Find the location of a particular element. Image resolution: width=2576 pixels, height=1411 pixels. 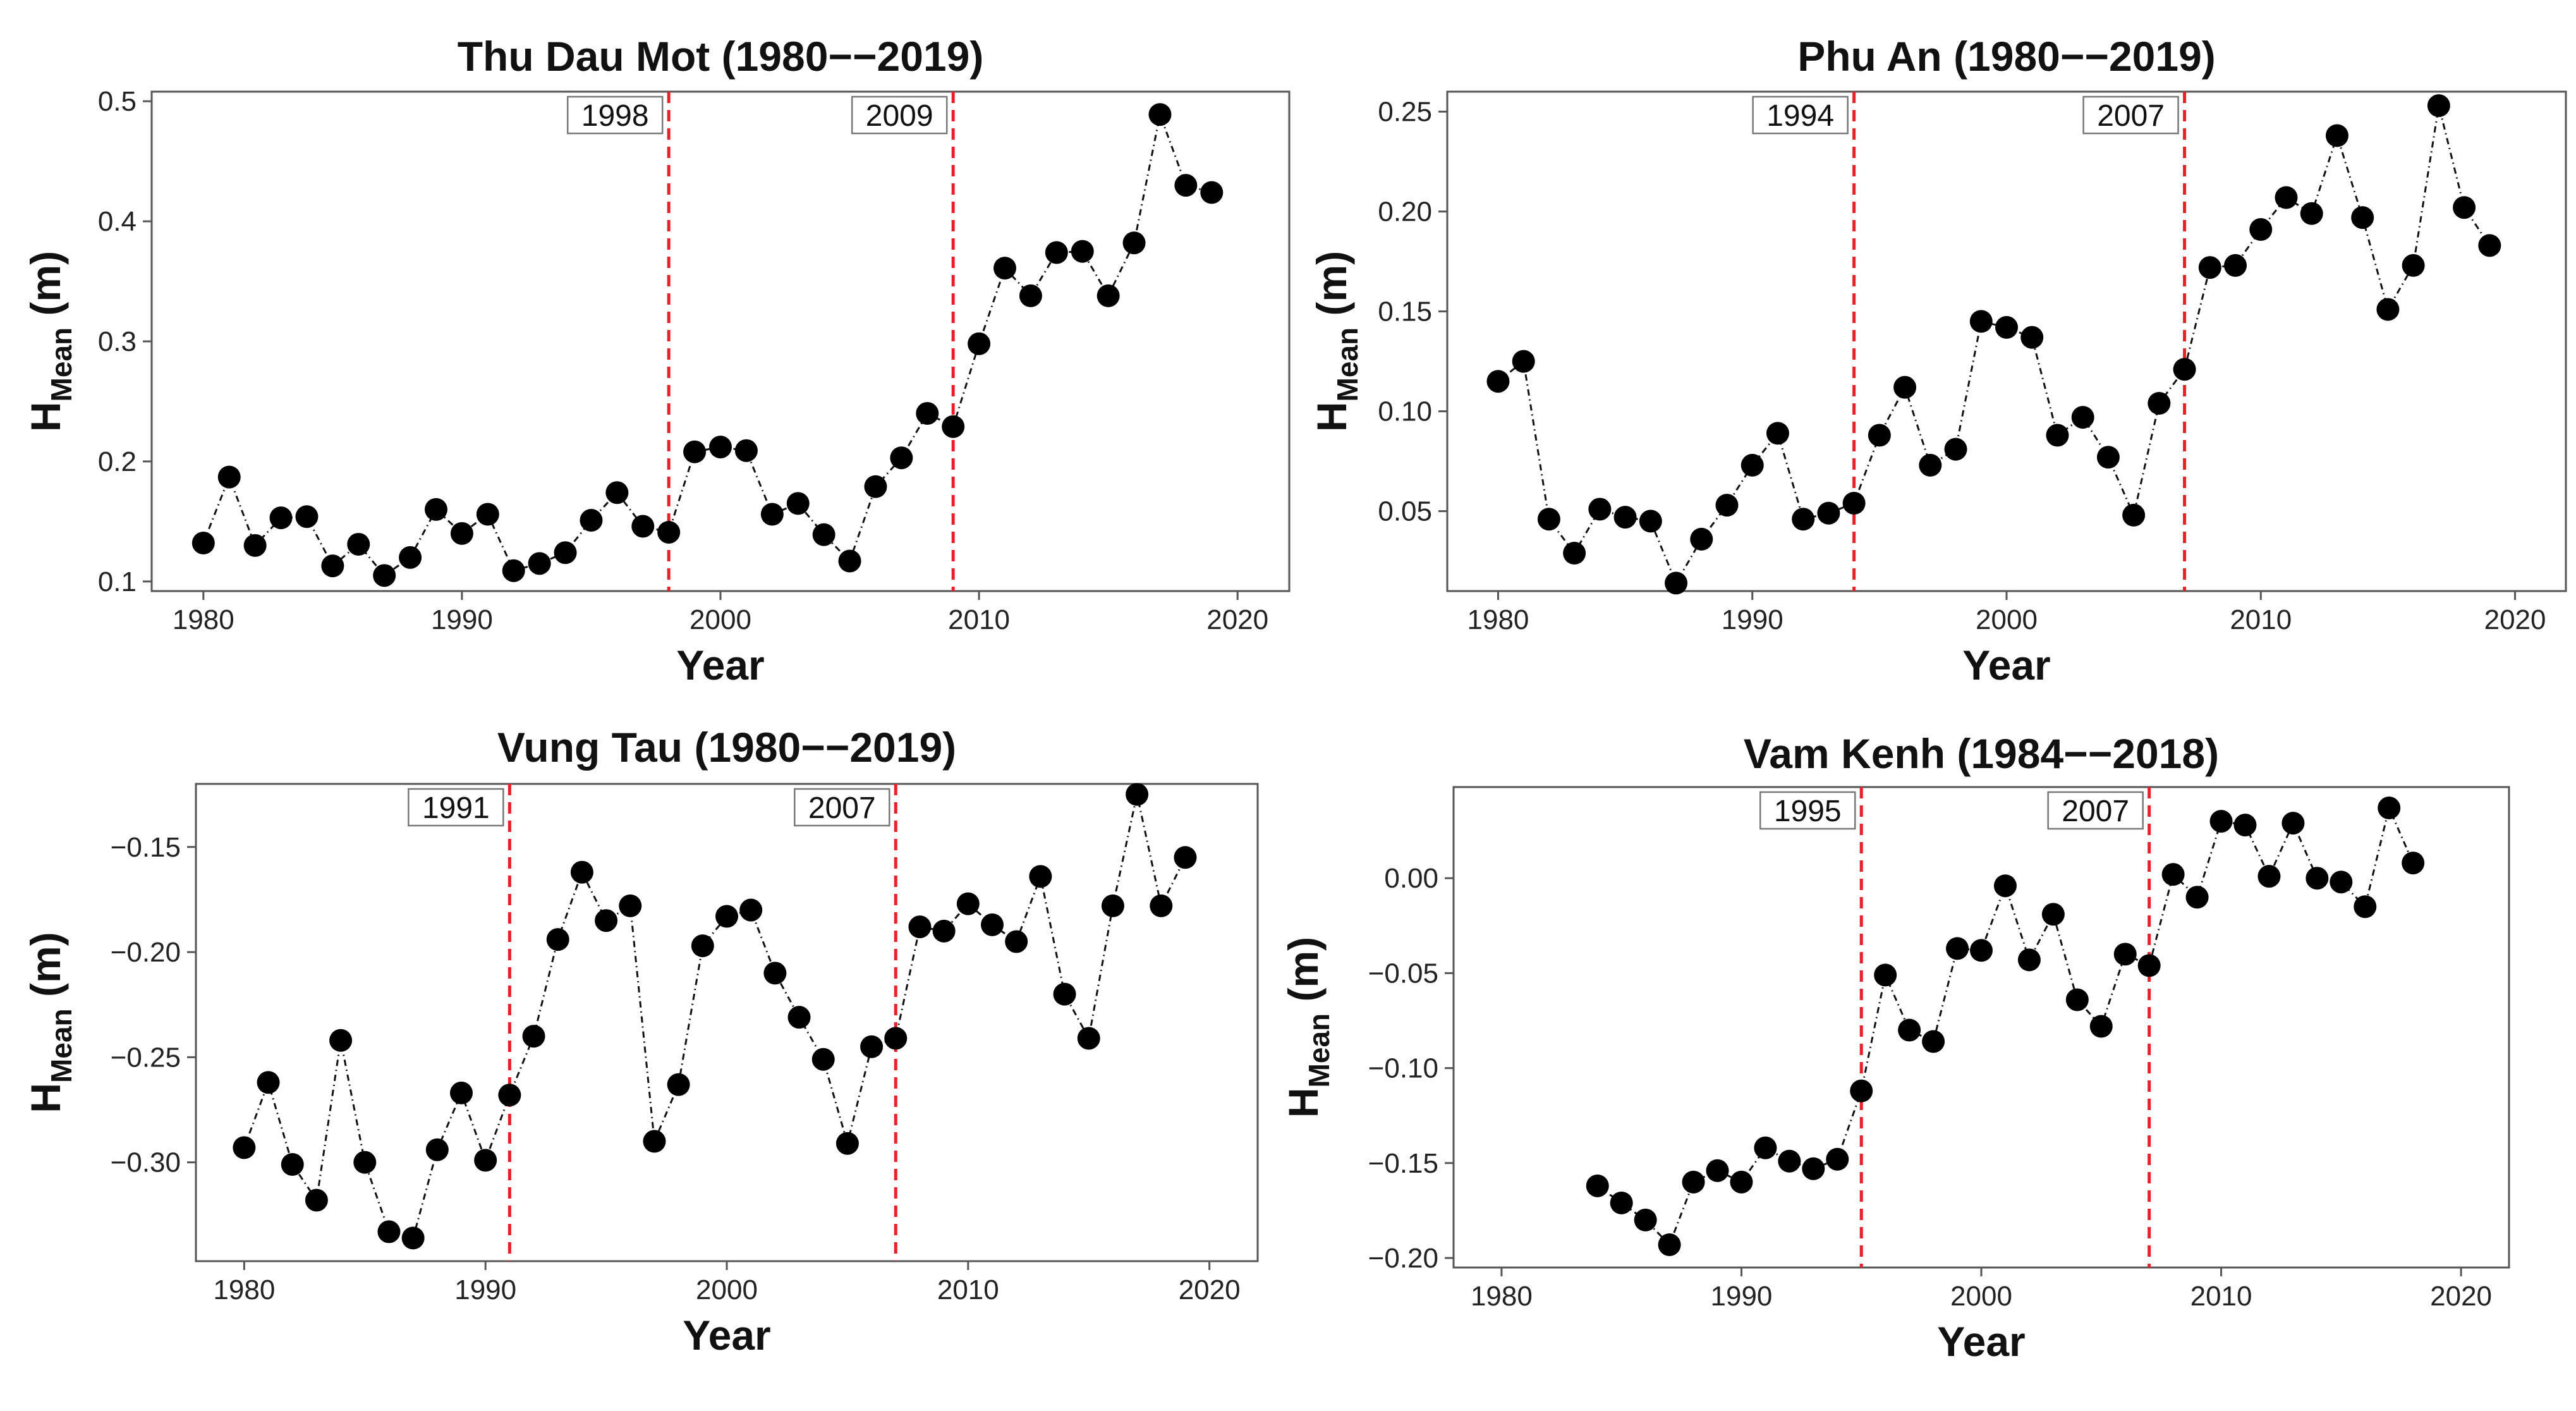

y-tick-label: 0.10 is located at coordinates (1405, 411).